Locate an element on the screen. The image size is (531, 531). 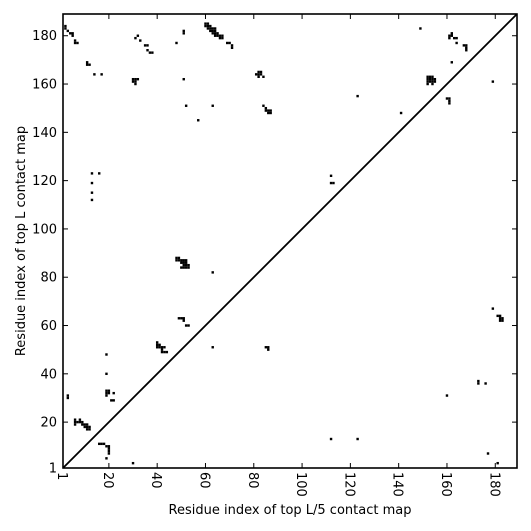
y-tick-label: 60 is located at coordinates (48, 326).